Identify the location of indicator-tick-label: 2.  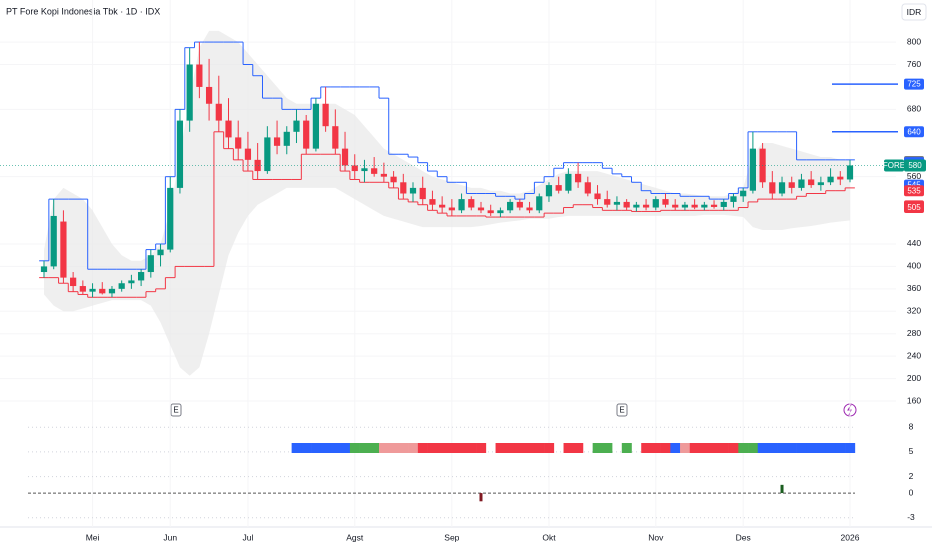
(911, 476).